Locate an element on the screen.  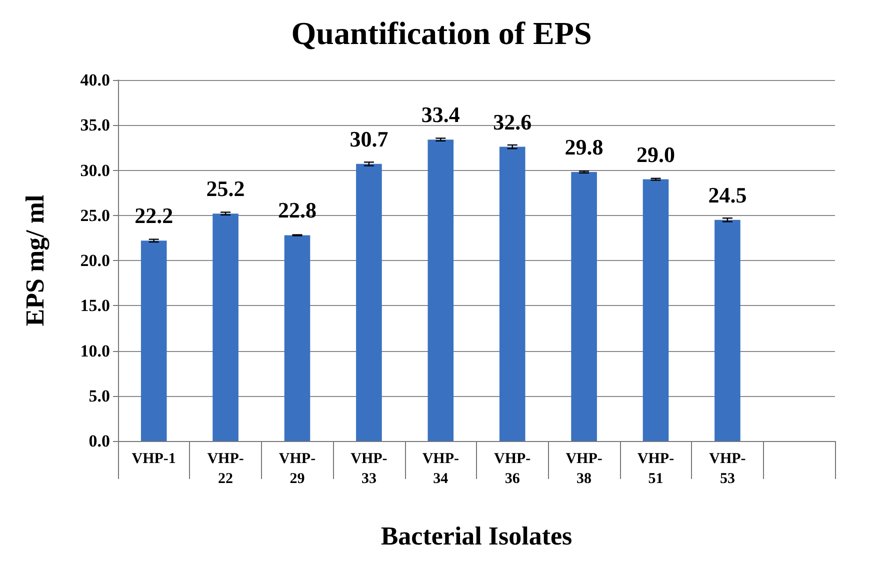
y-tick-label: 20.0 is located at coordinates (95, 260).